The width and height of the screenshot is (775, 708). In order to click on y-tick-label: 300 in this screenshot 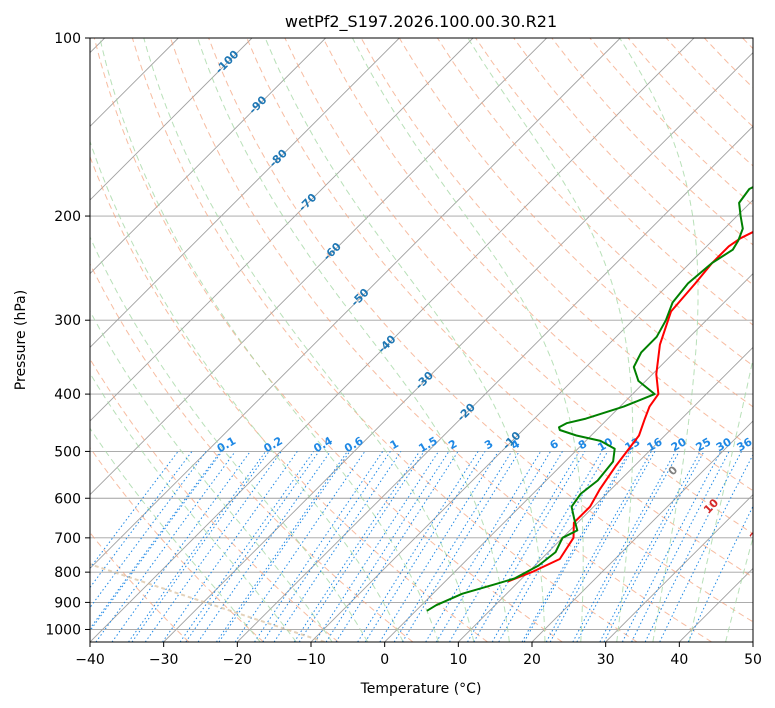, I will do `click(67, 321)`.